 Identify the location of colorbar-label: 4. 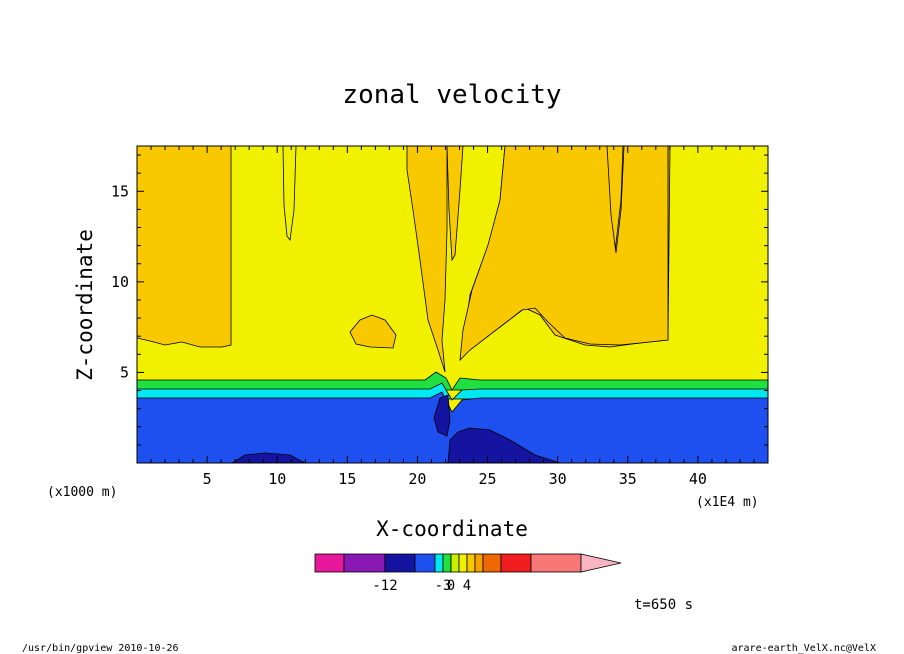
(467, 586).